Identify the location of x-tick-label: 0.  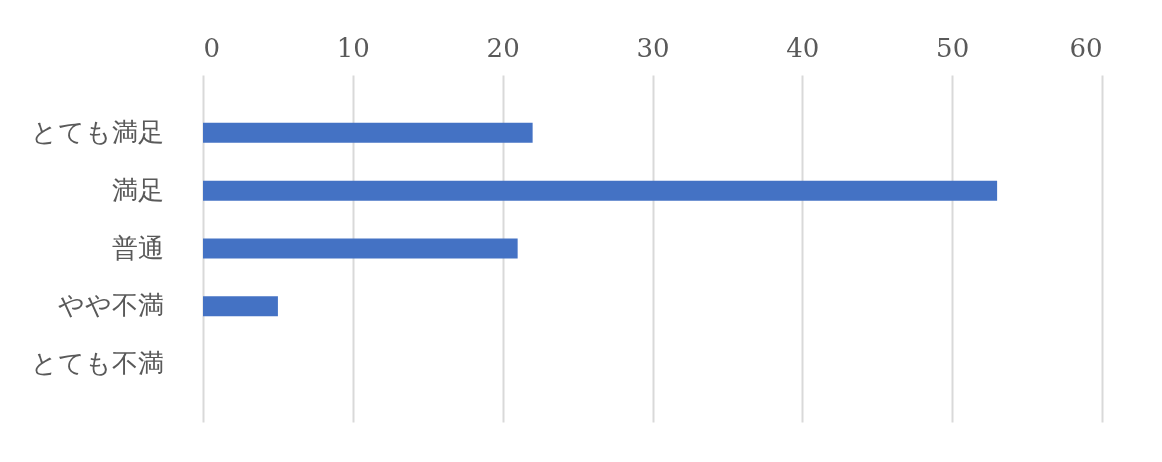
(212, 47).